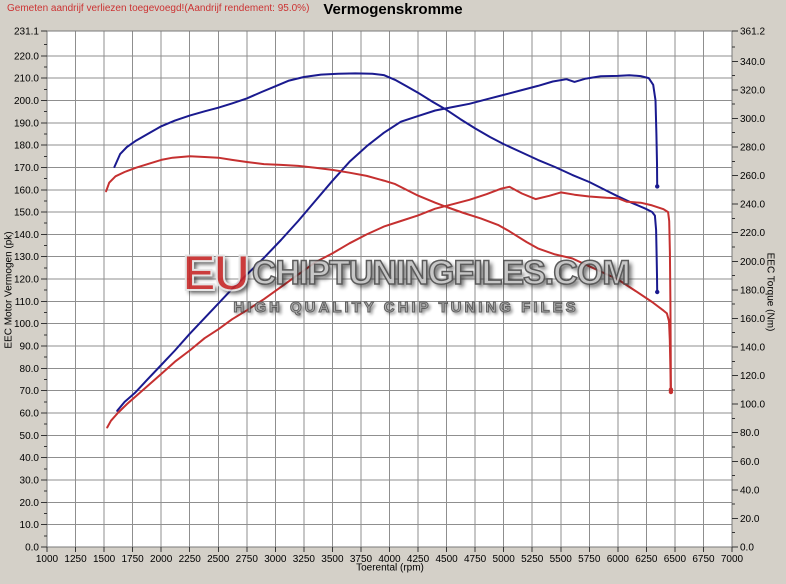  What do you see at coordinates (752, 348) in the screenshot?
I see `y-right-tick-label: 140.0` at bounding box center [752, 348].